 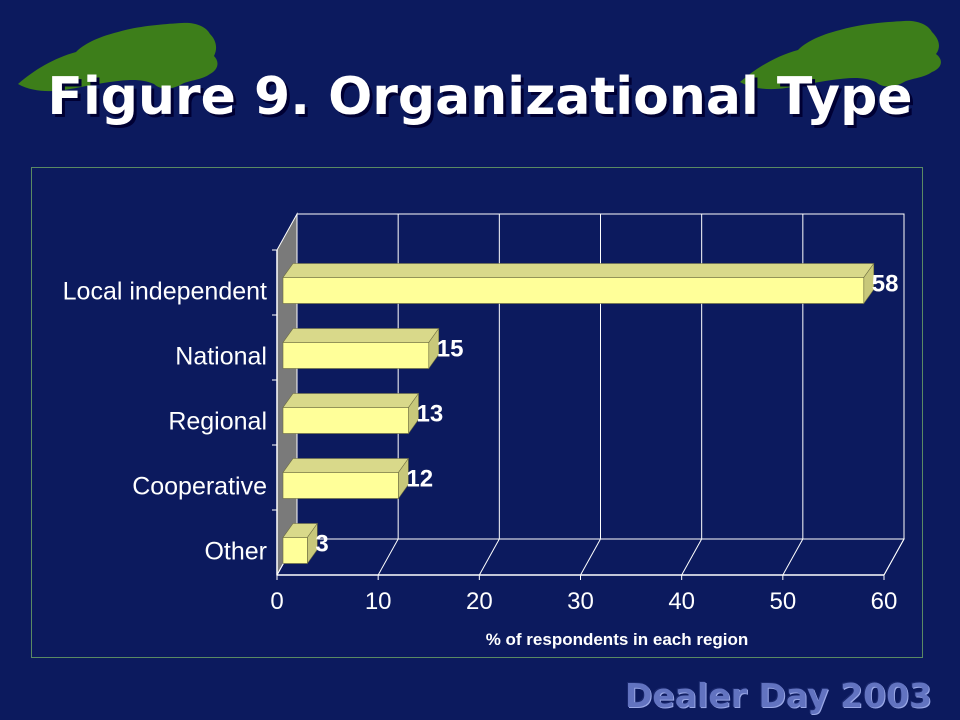 What do you see at coordinates (217, 422) in the screenshot?
I see `y-category-label: Regional` at bounding box center [217, 422].